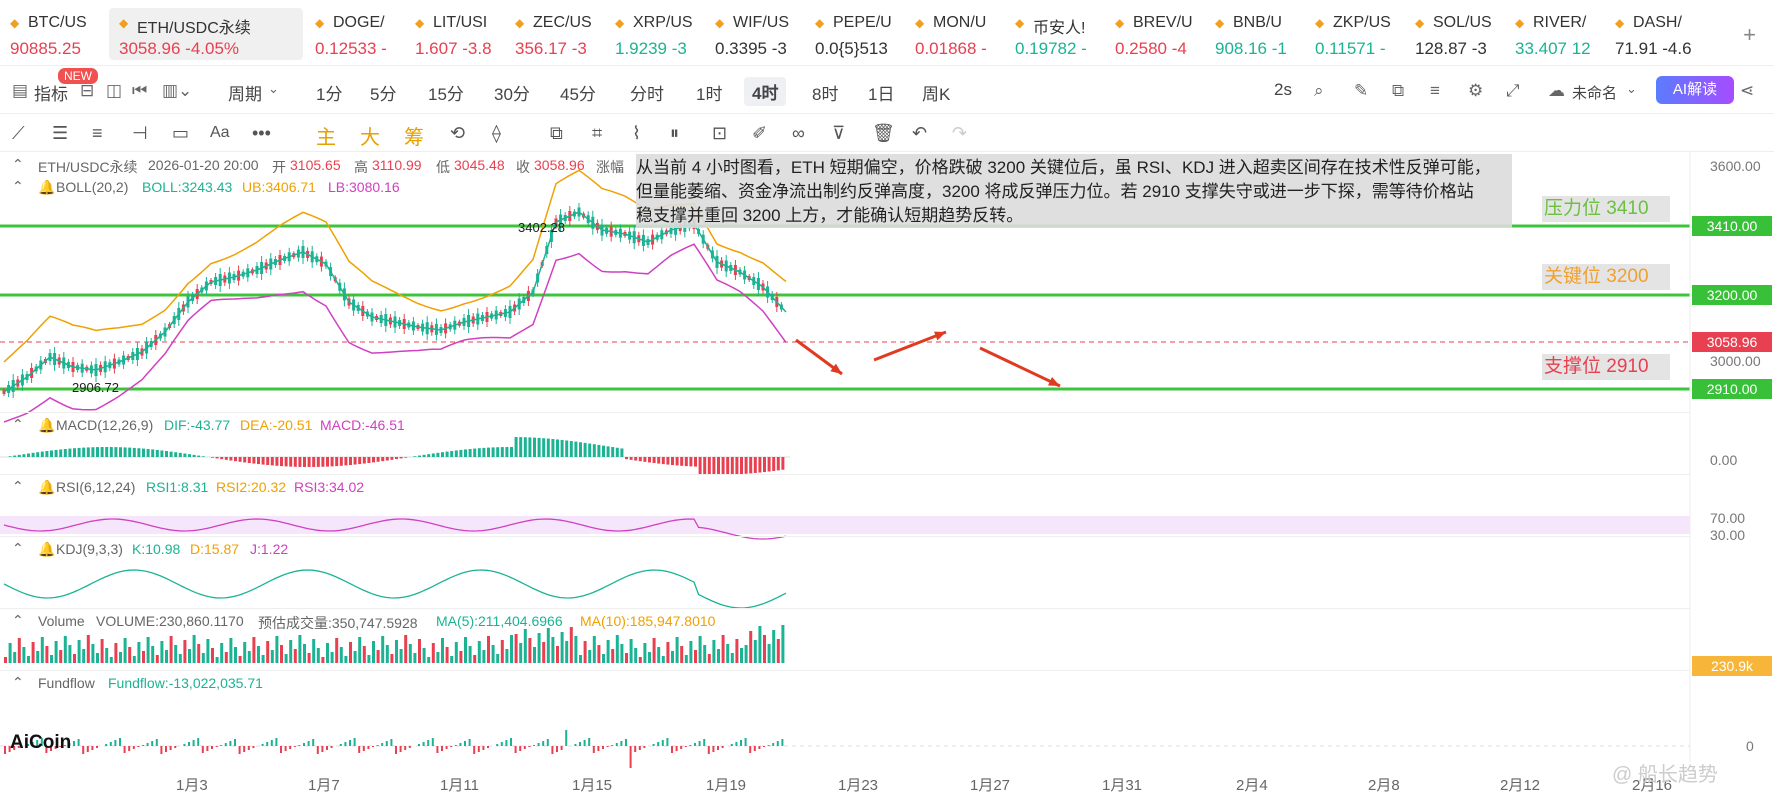  Describe the element at coordinates (446, 94) in the screenshot. I see `period-2: 15分` at that location.